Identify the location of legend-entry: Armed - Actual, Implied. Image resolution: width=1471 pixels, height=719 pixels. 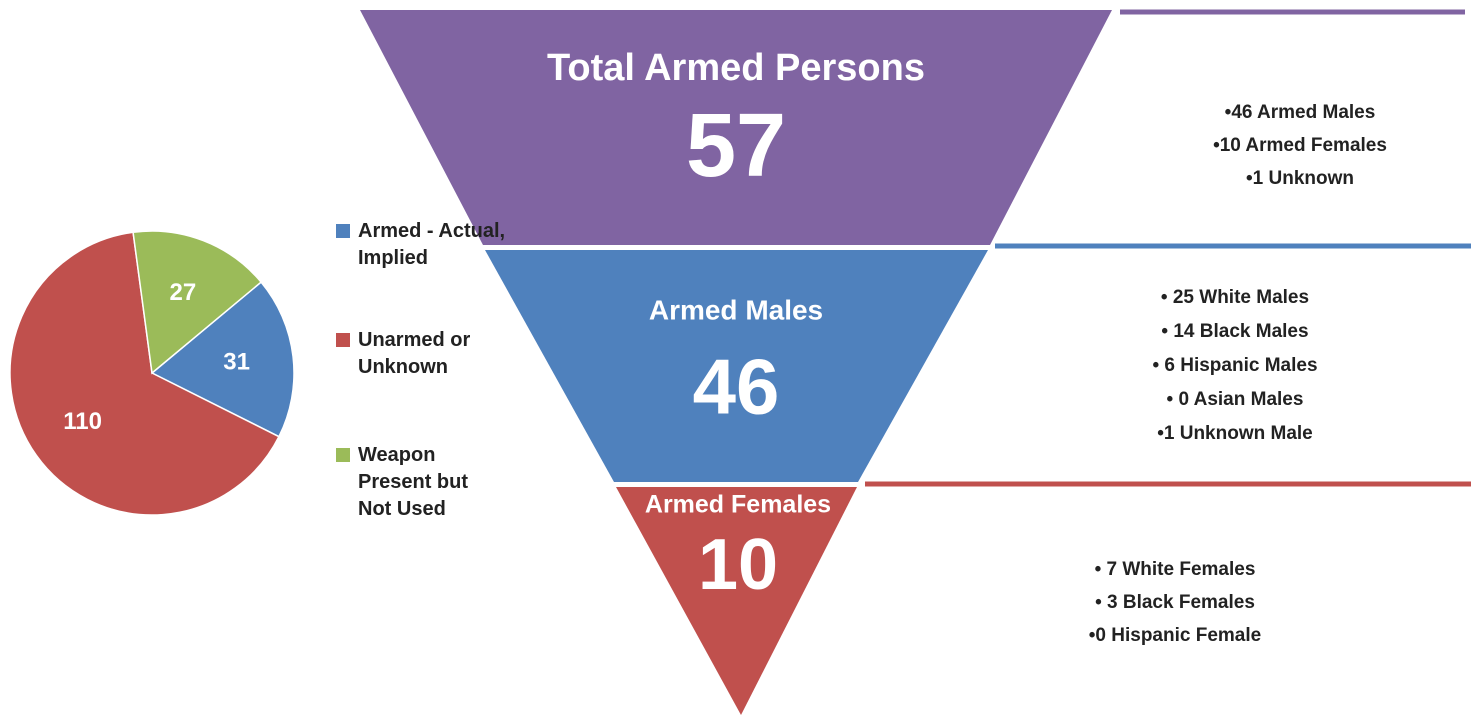
(421, 245).